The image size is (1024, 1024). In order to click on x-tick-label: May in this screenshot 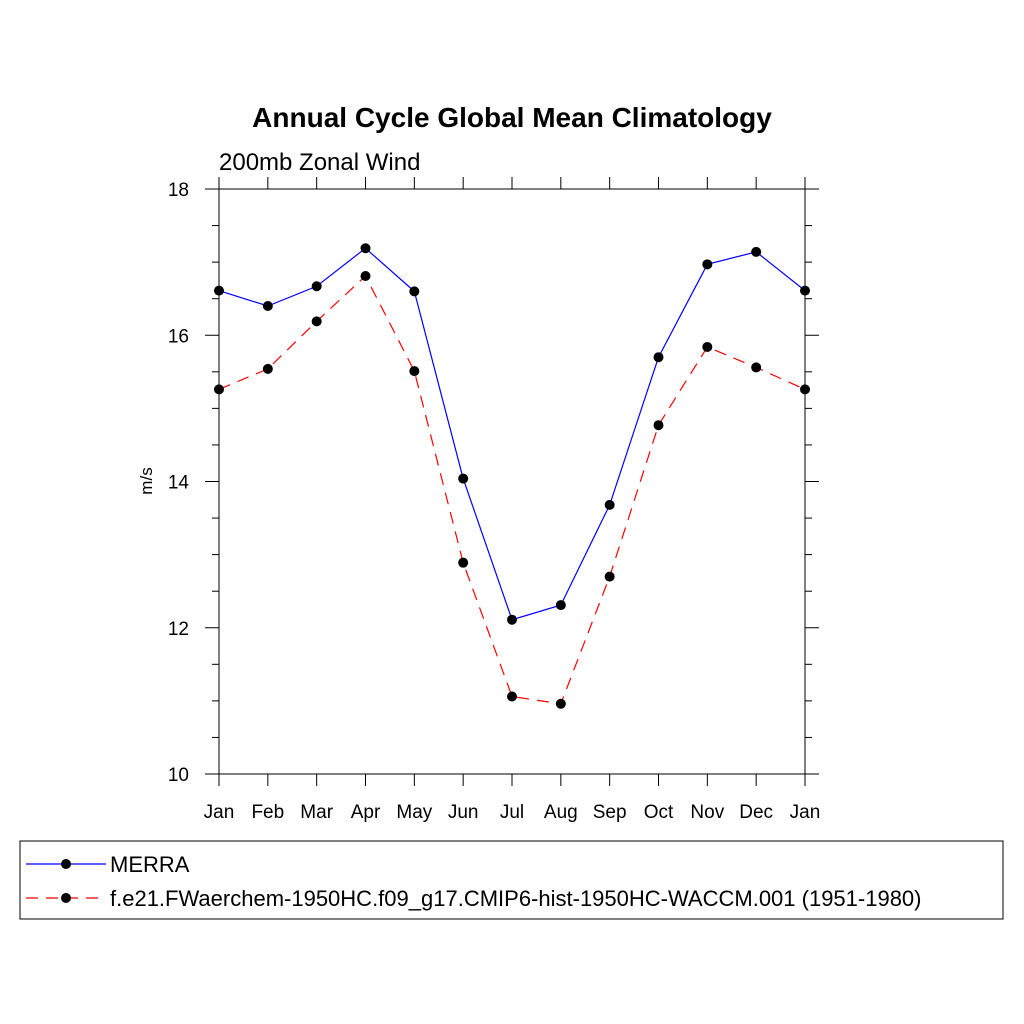, I will do `click(414, 812)`.